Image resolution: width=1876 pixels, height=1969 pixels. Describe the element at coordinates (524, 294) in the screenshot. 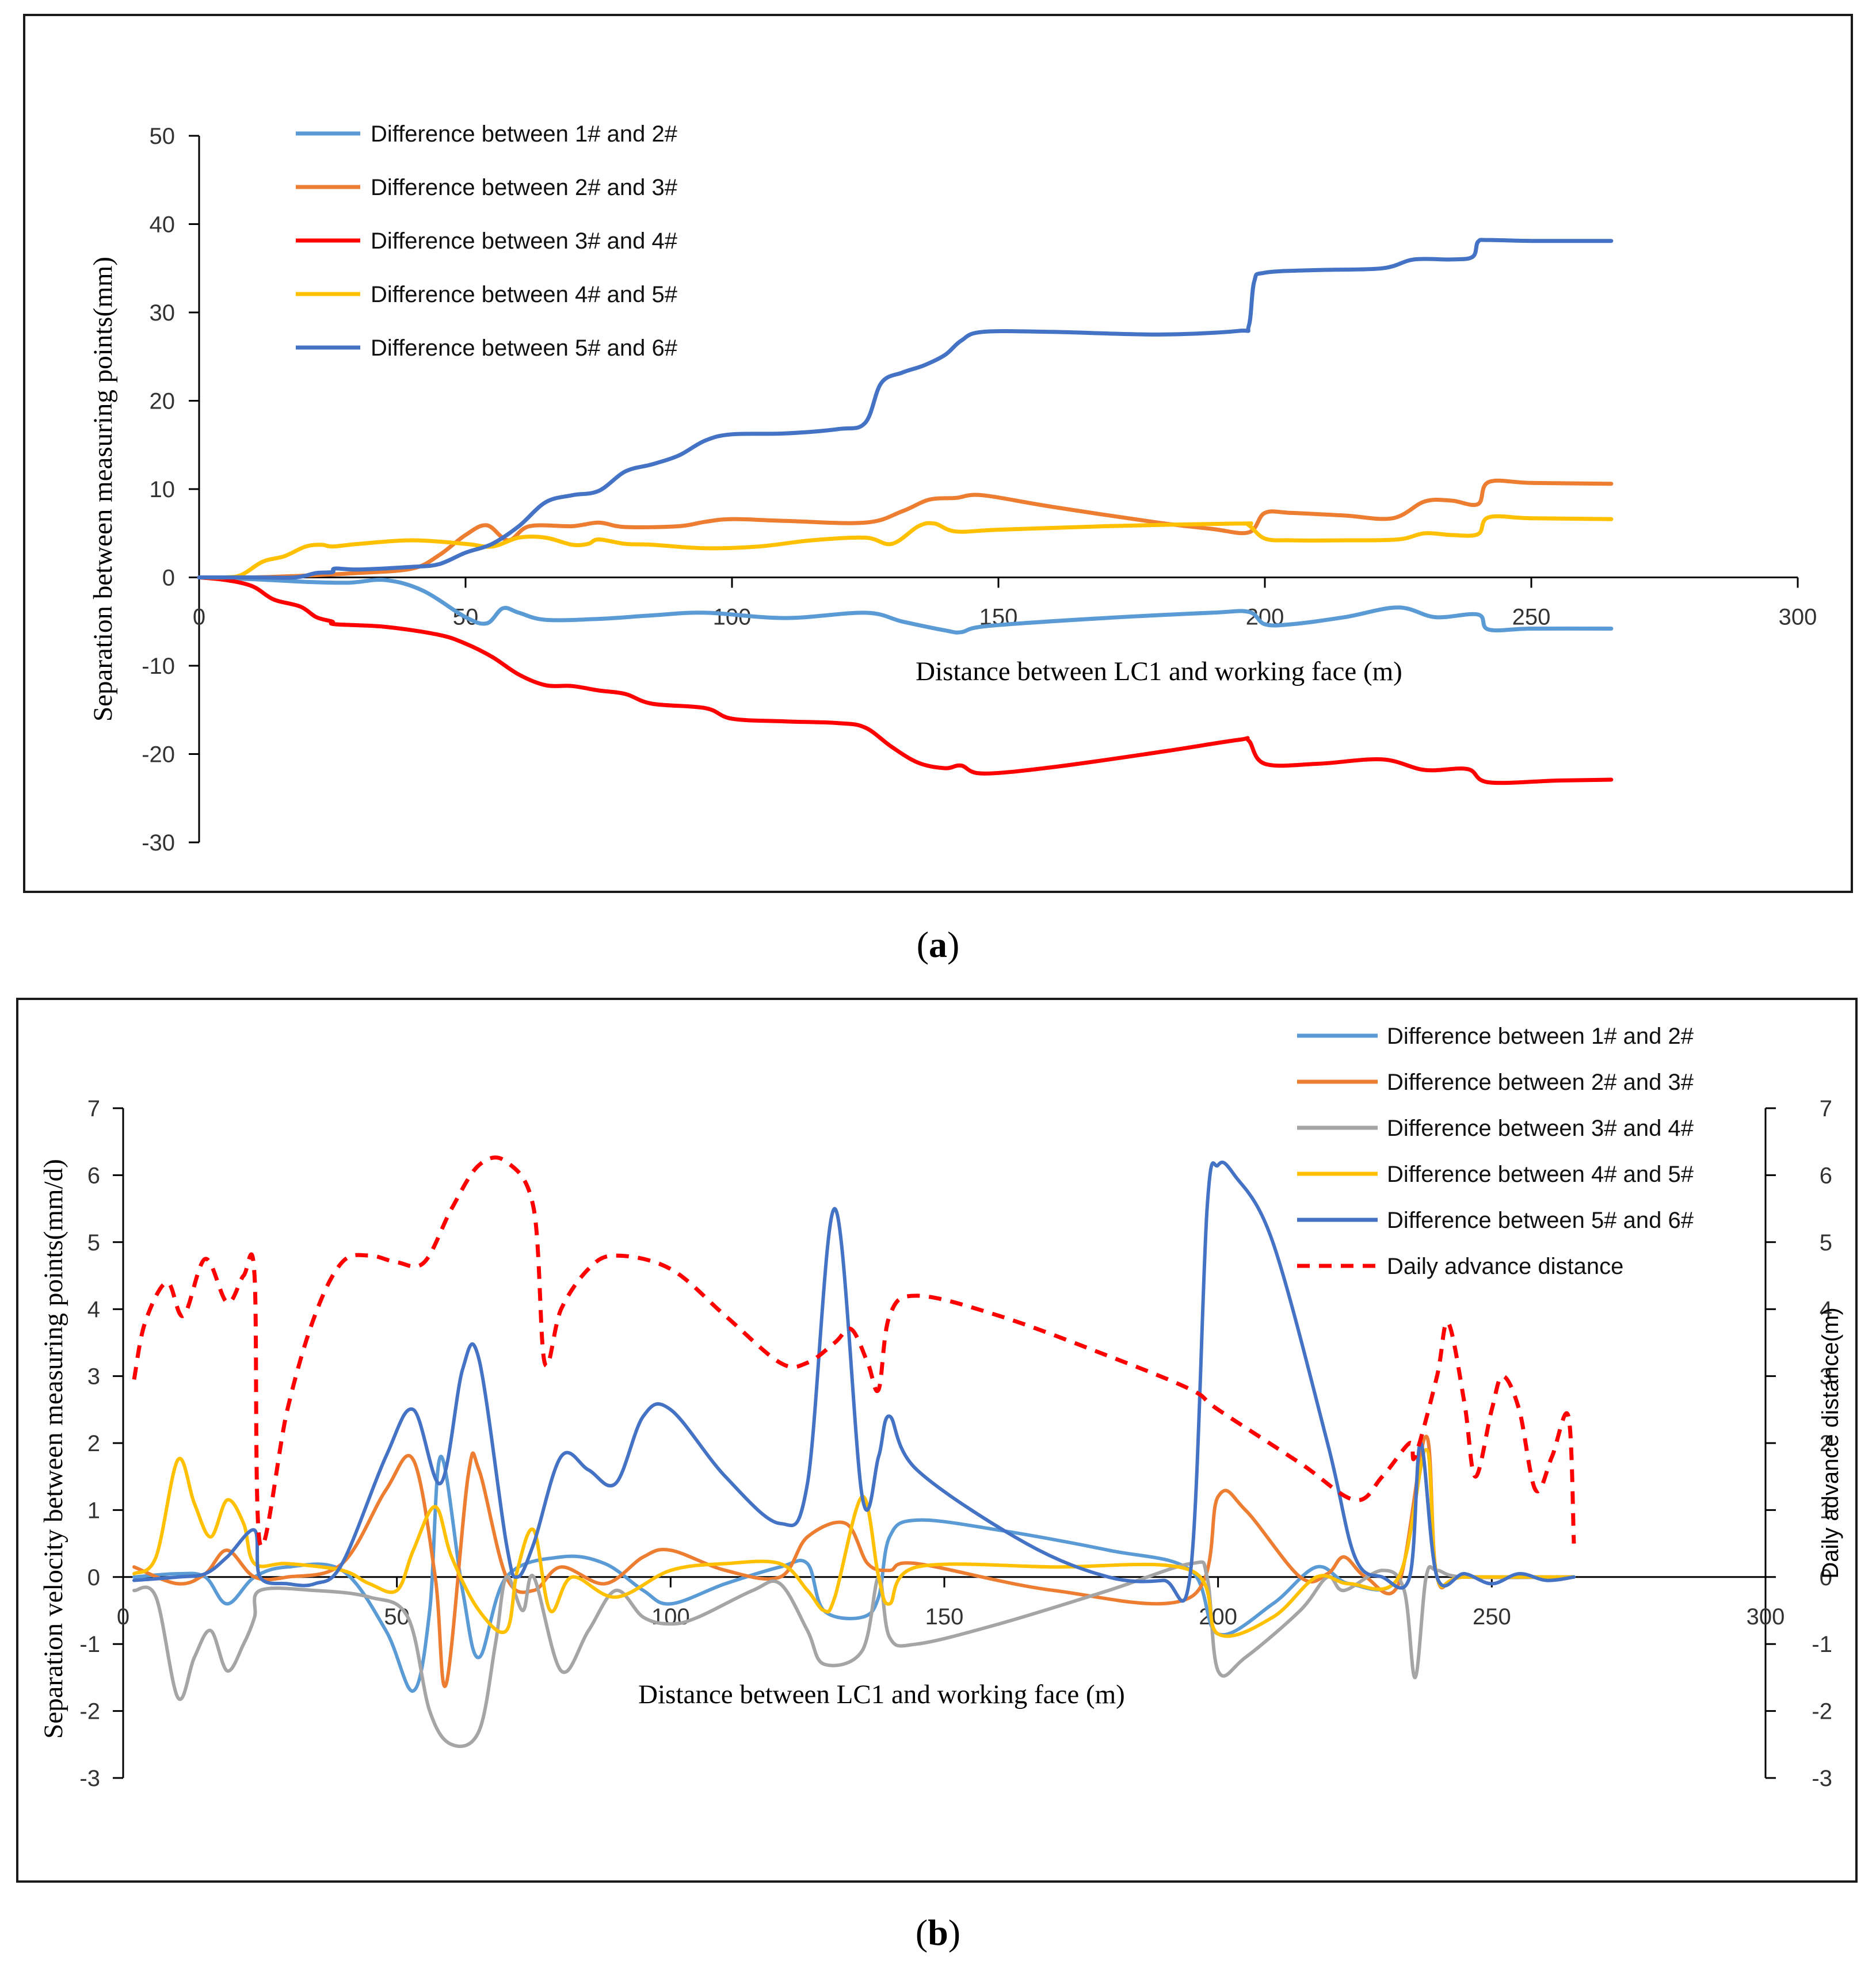

I see `legend-label-a: Difference between 4# and 5#` at that location.